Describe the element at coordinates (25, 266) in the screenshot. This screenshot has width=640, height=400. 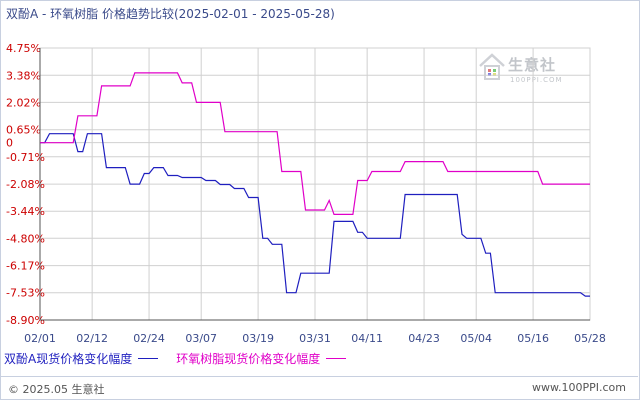
I see `y-tick-label: -6.17%` at that location.